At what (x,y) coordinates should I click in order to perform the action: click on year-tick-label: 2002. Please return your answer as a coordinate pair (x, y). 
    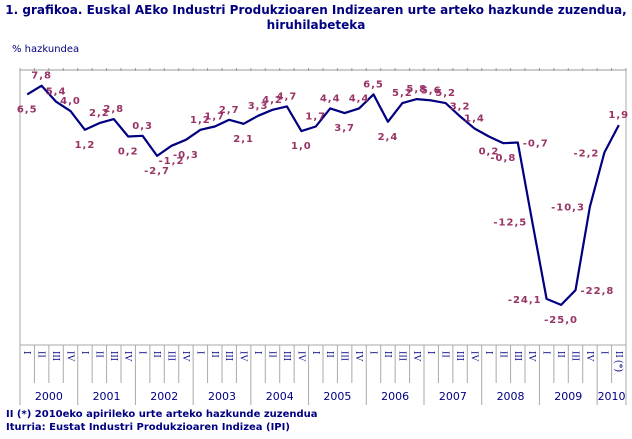
    Looking at the image, I should click on (164, 396).